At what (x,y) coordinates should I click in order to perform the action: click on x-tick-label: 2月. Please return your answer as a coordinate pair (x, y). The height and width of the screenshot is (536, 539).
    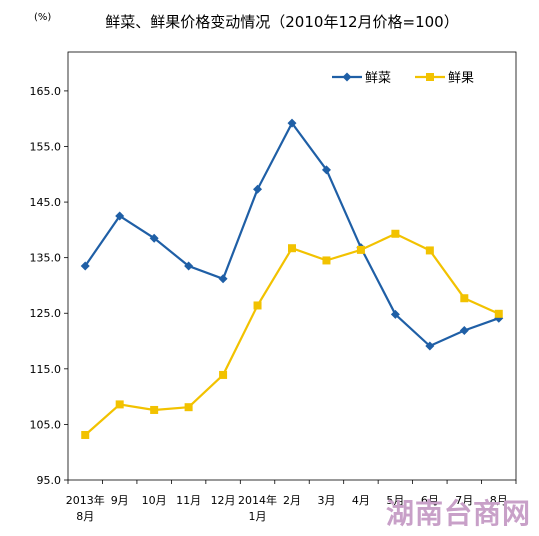
    Looking at the image, I should click on (292, 500).